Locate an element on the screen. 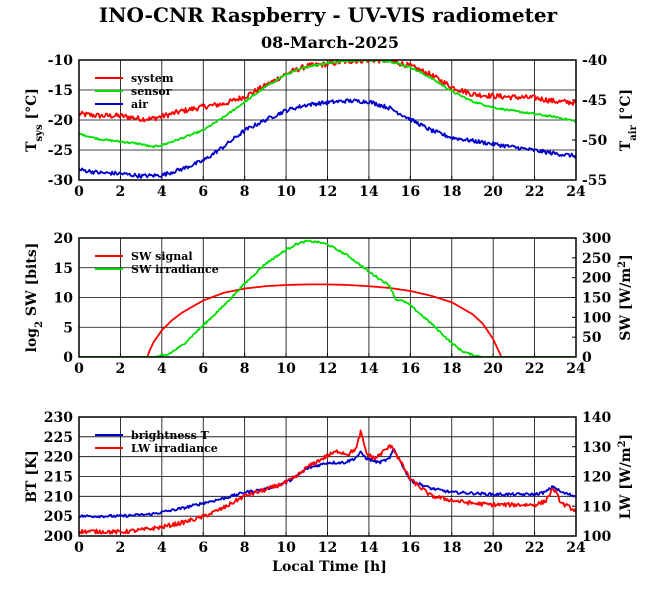 The image size is (660, 595). right-axis-label: LW [W/m2] is located at coordinates (626, 476).